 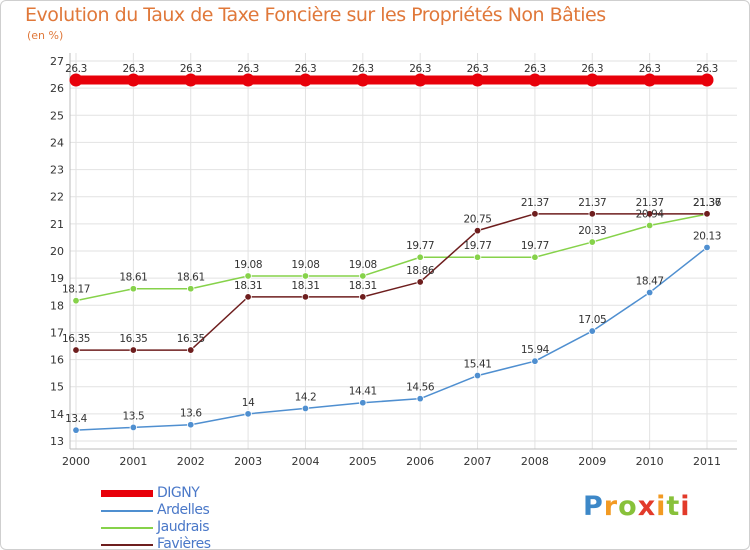 I want to click on y-tick-label: 15, so click(x=57, y=387).